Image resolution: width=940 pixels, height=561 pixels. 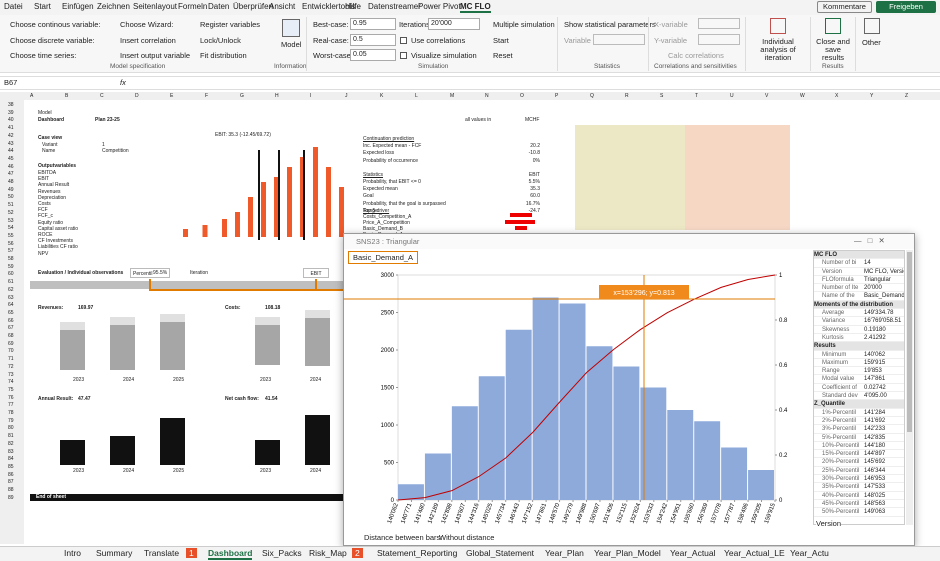 What do you see at coordinates (859, 512) in the screenshot?
I see `property-row: 50%-Percentil 149'063` at bounding box center [859, 512].